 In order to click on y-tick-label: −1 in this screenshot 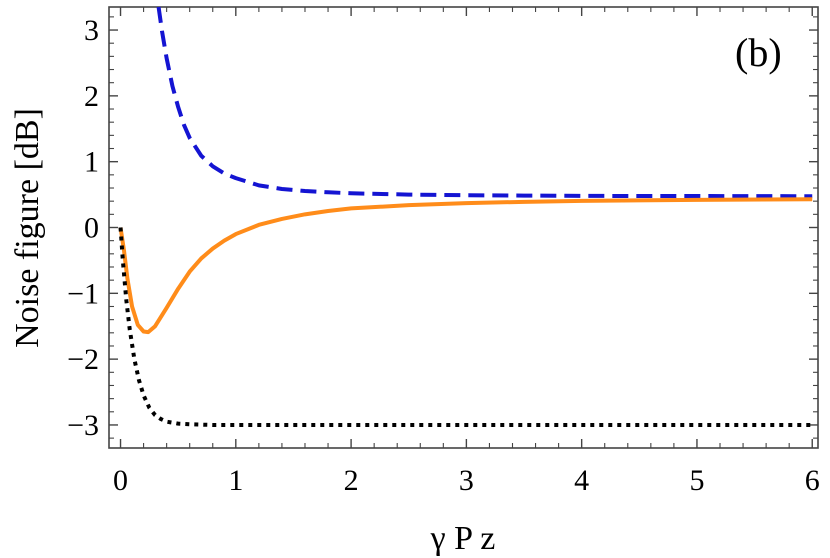, I will do `click(83, 293)`.